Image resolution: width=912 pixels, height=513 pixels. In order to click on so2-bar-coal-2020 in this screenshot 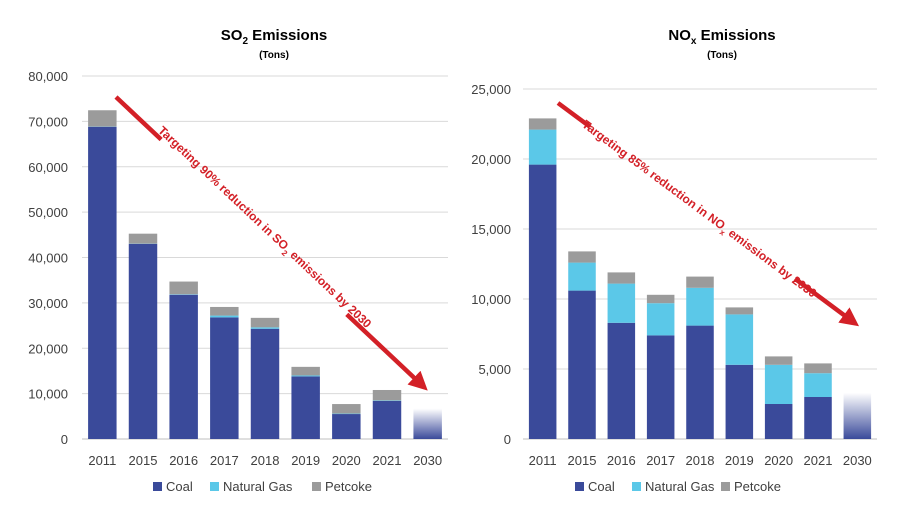, I will do `click(346, 426)`.